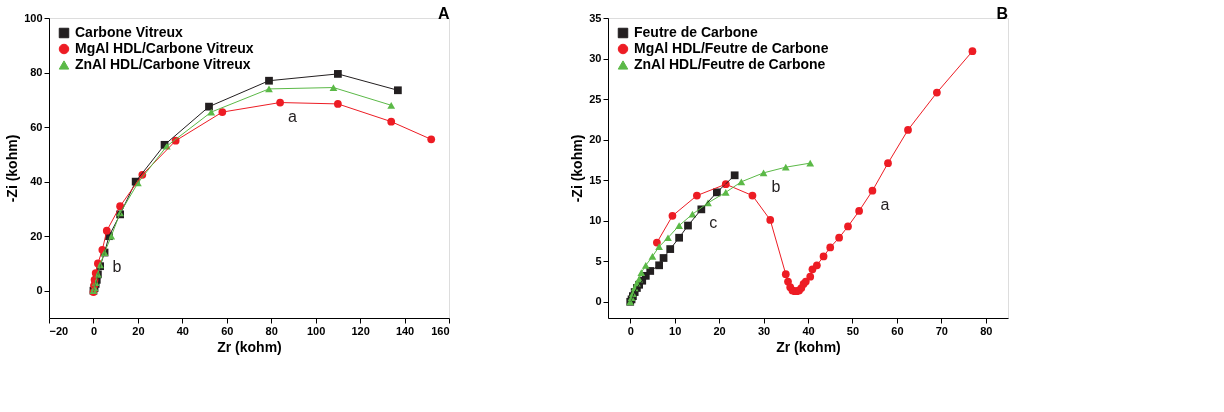 The height and width of the screenshot is (412, 1224). What do you see at coordinates (443, 13) in the screenshot?
I see `chart-title: A` at bounding box center [443, 13].